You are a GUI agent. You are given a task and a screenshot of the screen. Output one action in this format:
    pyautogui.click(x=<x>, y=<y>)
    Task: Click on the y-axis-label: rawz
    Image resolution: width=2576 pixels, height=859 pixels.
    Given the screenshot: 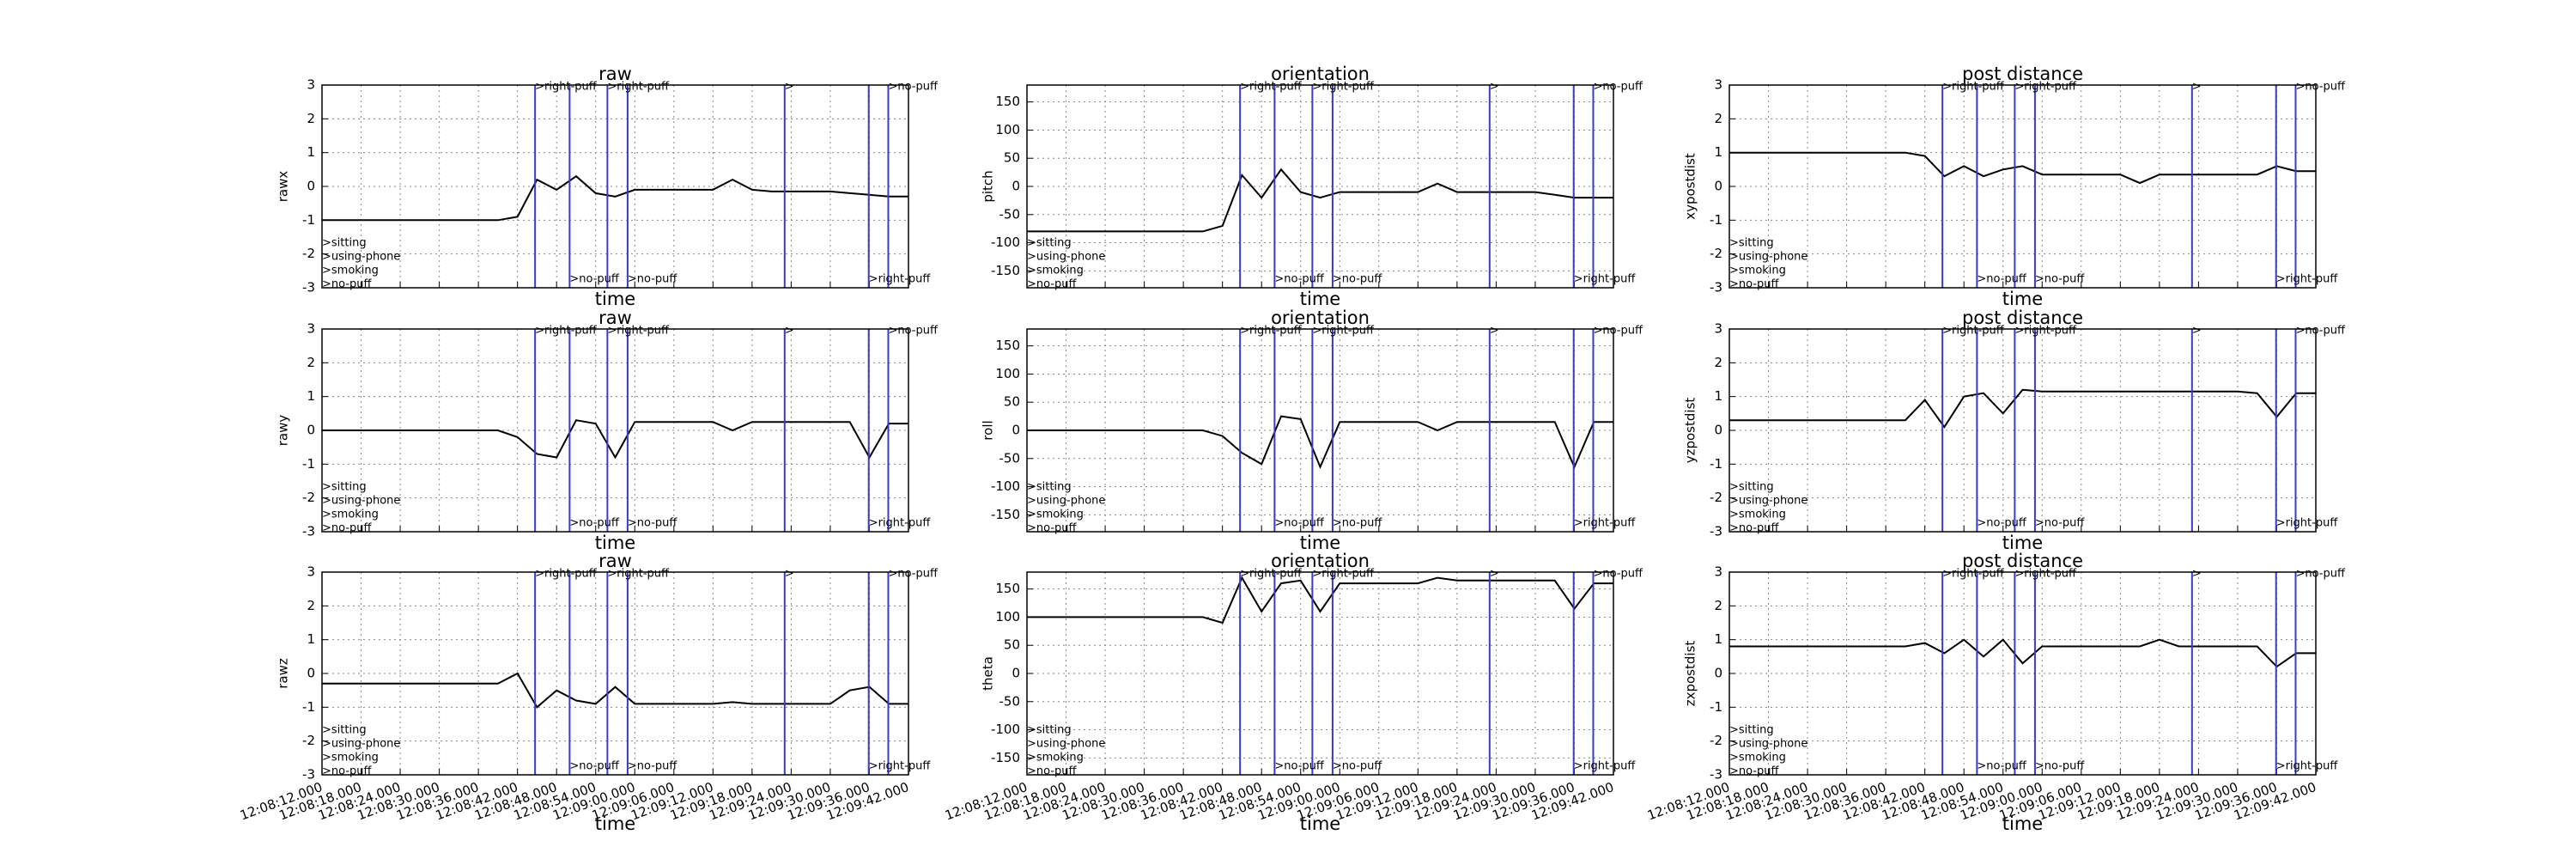 What is the action you would take?
    pyautogui.click(x=283, y=674)
    